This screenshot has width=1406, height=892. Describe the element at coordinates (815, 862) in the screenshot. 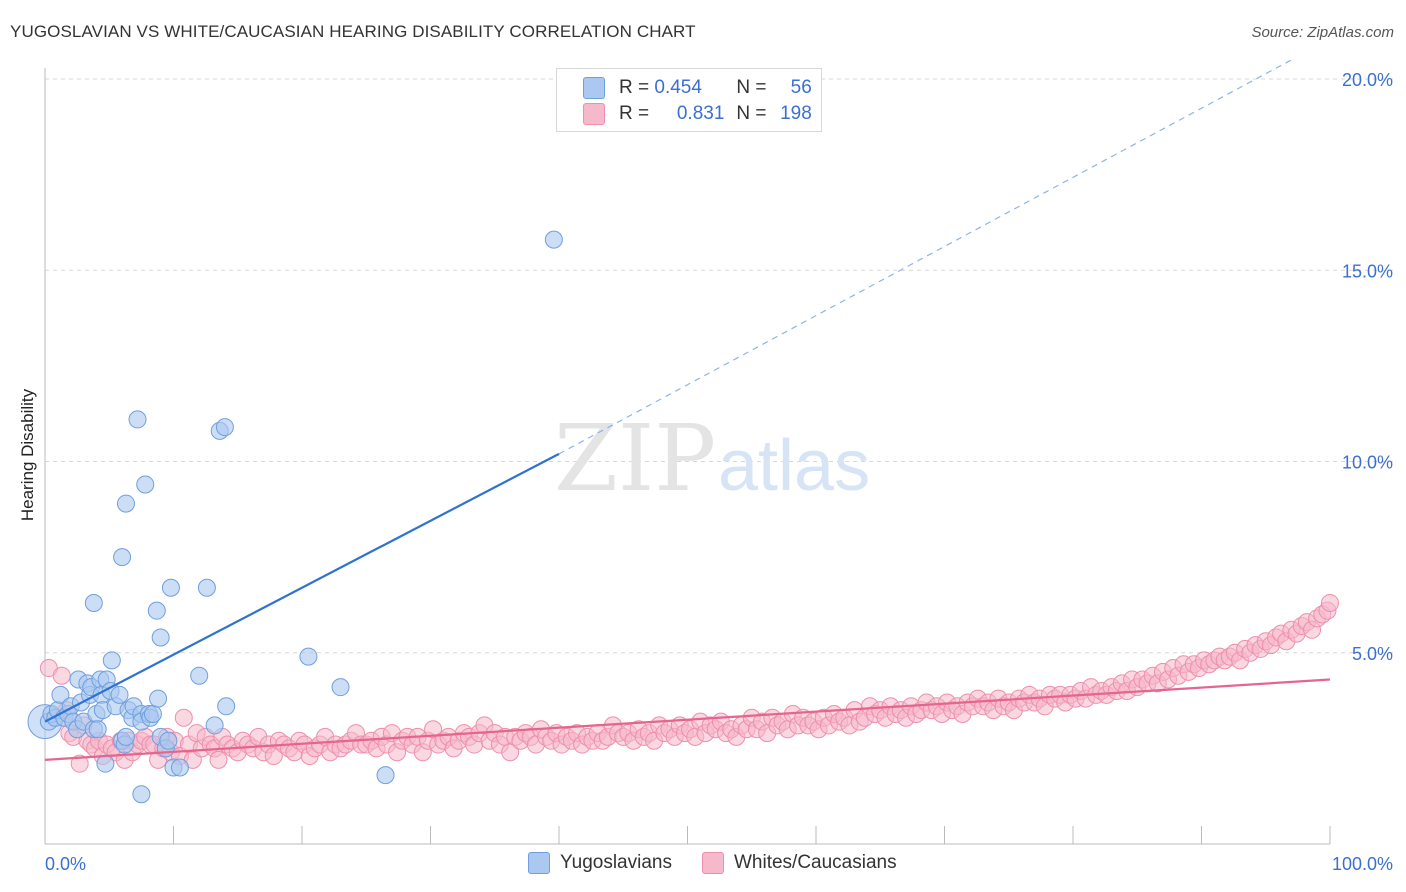

I see `legend-label: Whites/Caucasians` at that location.